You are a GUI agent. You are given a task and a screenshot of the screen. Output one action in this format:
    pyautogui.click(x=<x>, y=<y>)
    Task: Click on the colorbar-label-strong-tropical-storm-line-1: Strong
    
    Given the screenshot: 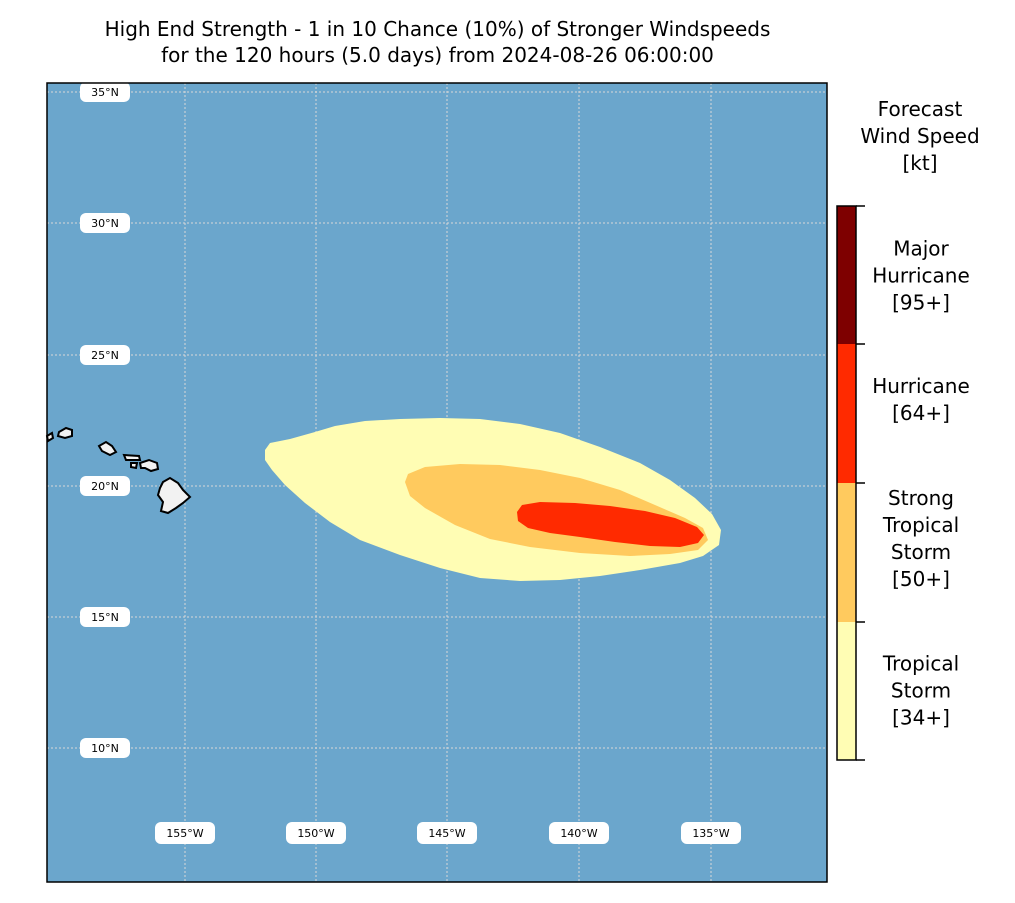 What is the action you would take?
    pyautogui.click(x=921, y=498)
    